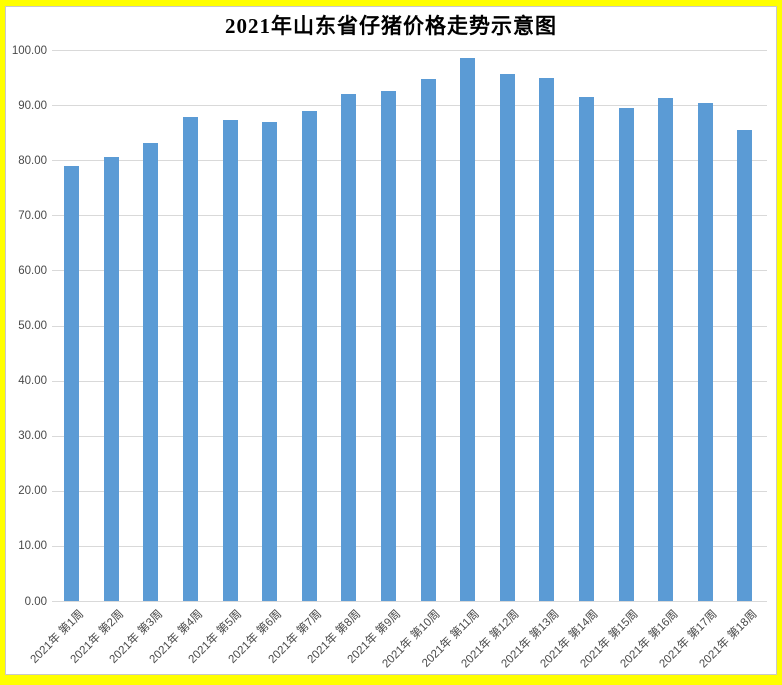  What do you see at coordinates (32, 436) in the screenshot?
I see `y-axis-tick-label: 30.00` at bounding box center [32, 436].